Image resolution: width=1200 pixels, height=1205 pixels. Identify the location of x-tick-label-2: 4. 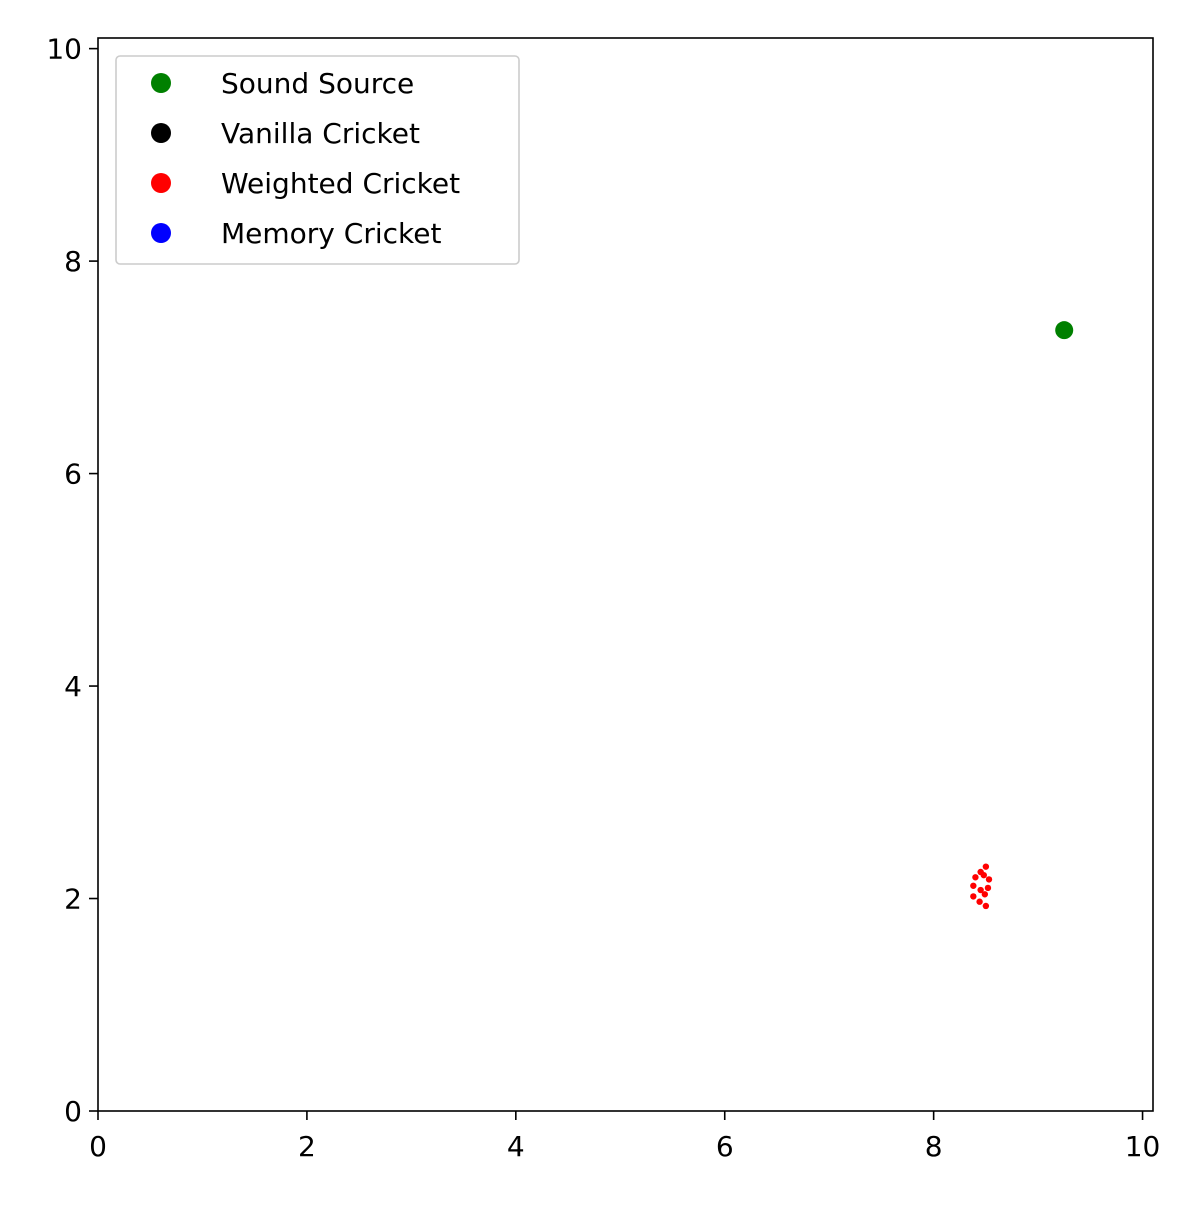
(516, 1146).